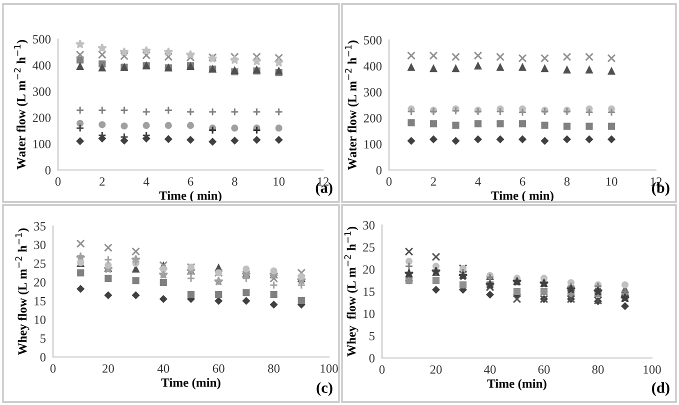 The image size is (679, 405). What do you see at coordinates (324, 389) in the screenshot?
I see `text: (c)` at bounding box center [324, 389].